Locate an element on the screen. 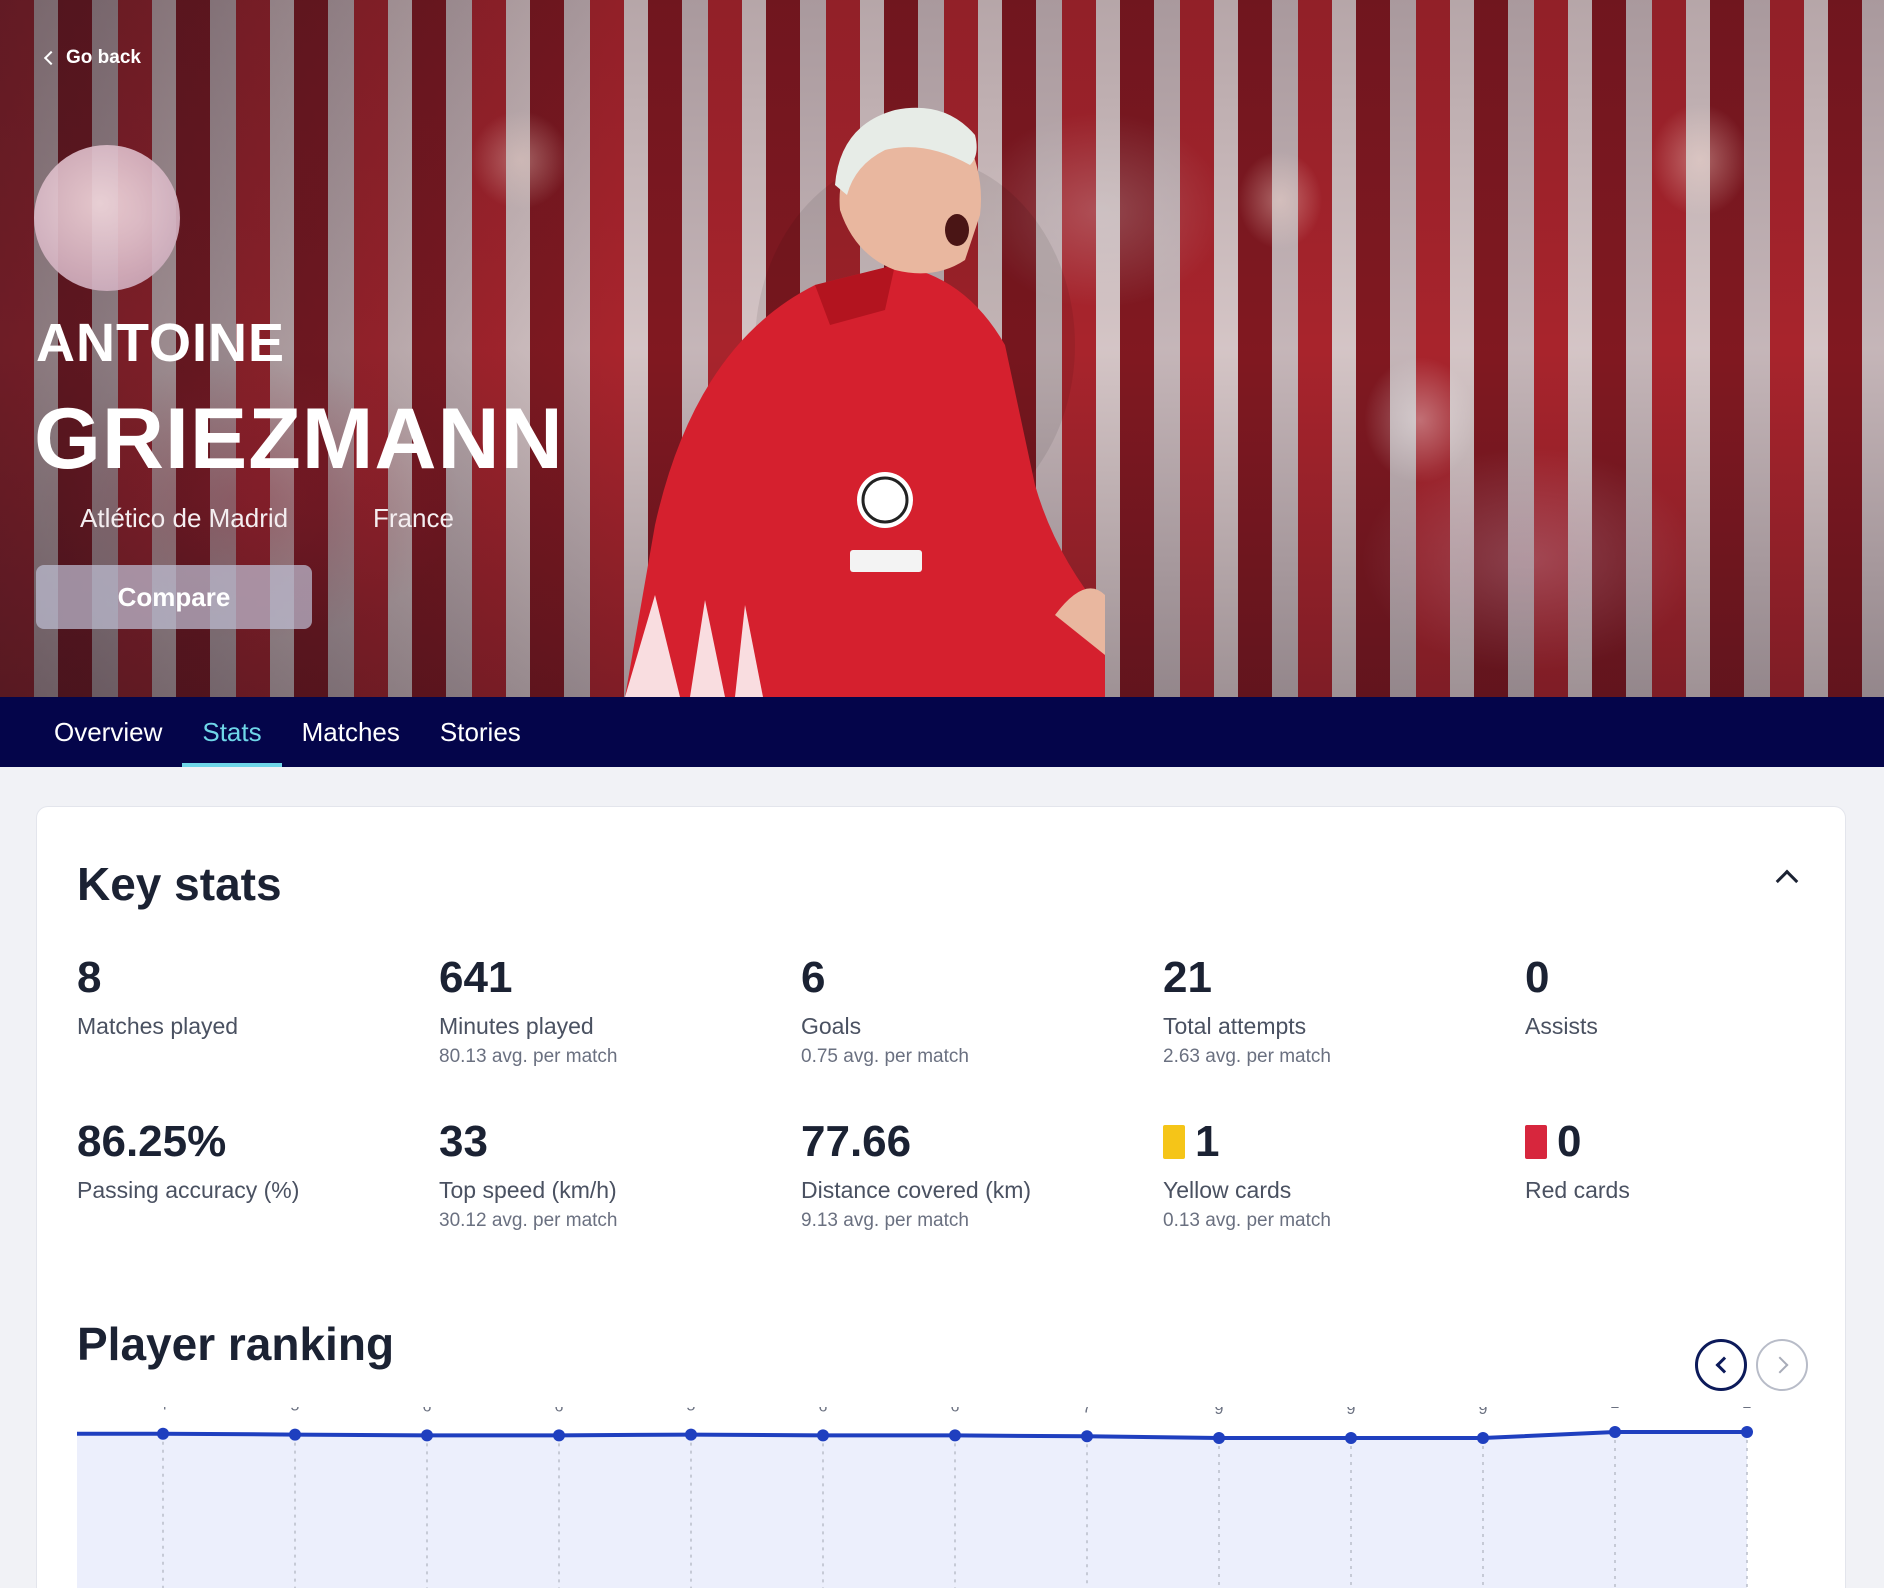 This screenshot has height=1588, width=1884. stat-top-speed: 33 Top speed (km/h) 30.12 avg. per match is located at coordinates (604, 1174).